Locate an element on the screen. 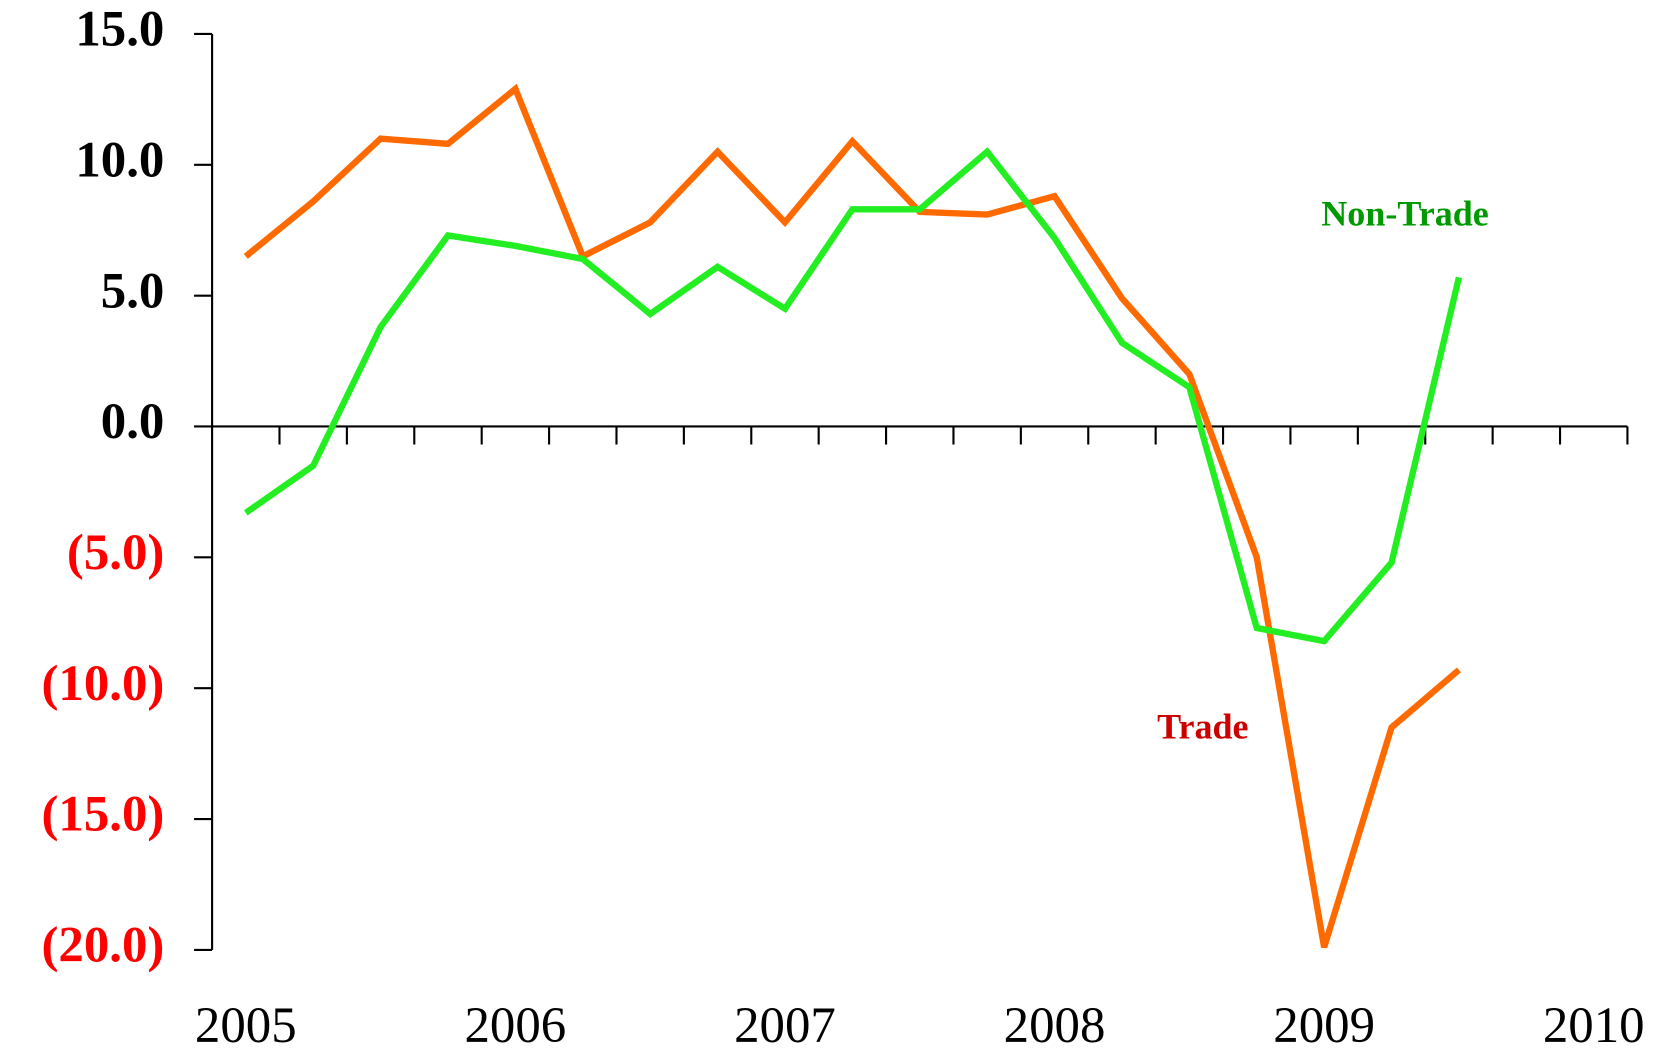  y-tick-label: (20.0) is located at coordinates (102, 946).